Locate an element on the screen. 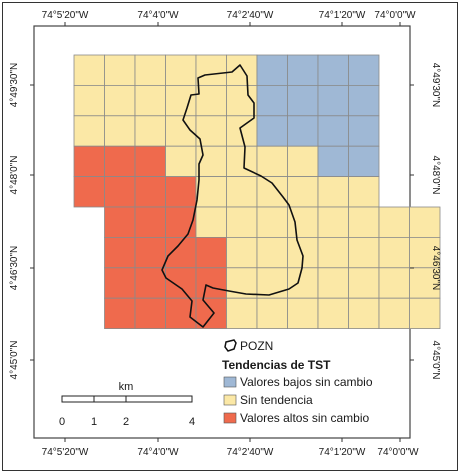 Image resolution: width=460 pixels, height=473 pixels. right-lat-label: 4°49'30"N is located at coordinates (435, 85).